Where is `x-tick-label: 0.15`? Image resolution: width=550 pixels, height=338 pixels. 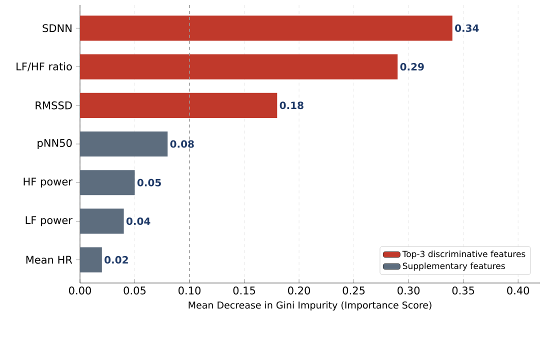
x-tick-label: 0.15 is located at coordinates (244, 290).